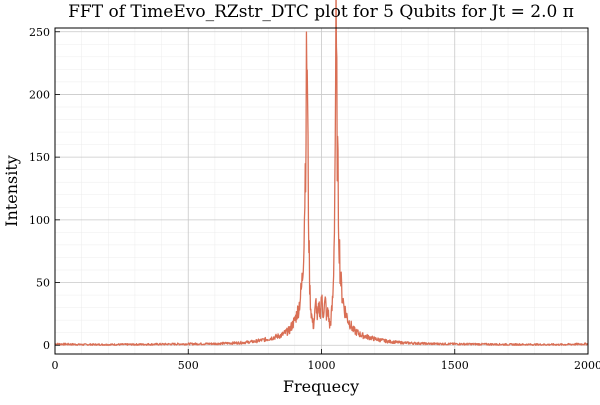  I want to click on y-tick-label: 250, so click(39, 32).